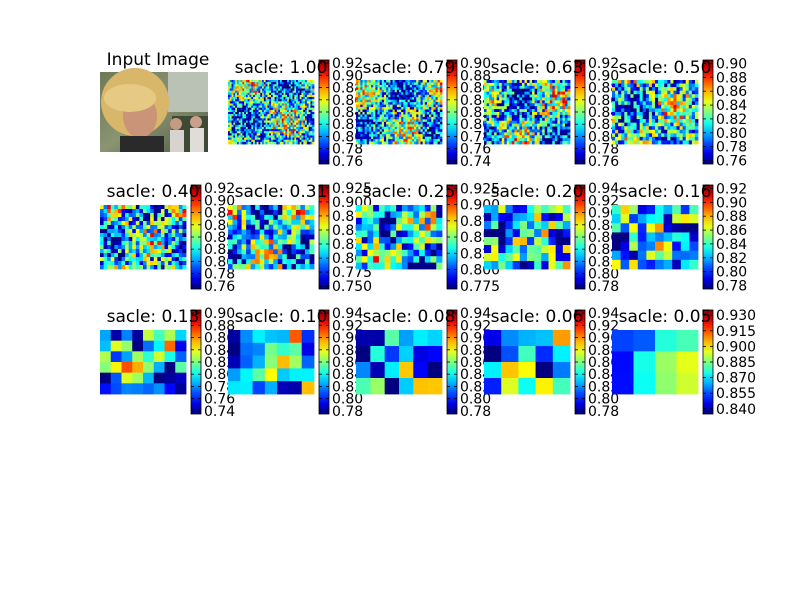 The height and width of the screenshot is (600, 800). I want to click on colorbar-tick-label: 0.78, so click(603, 287).